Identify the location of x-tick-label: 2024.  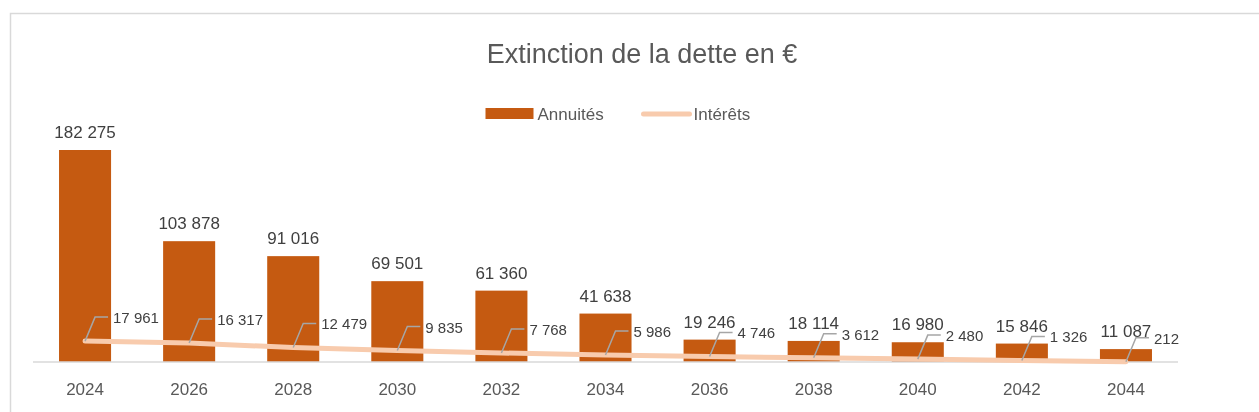
(85, 389).